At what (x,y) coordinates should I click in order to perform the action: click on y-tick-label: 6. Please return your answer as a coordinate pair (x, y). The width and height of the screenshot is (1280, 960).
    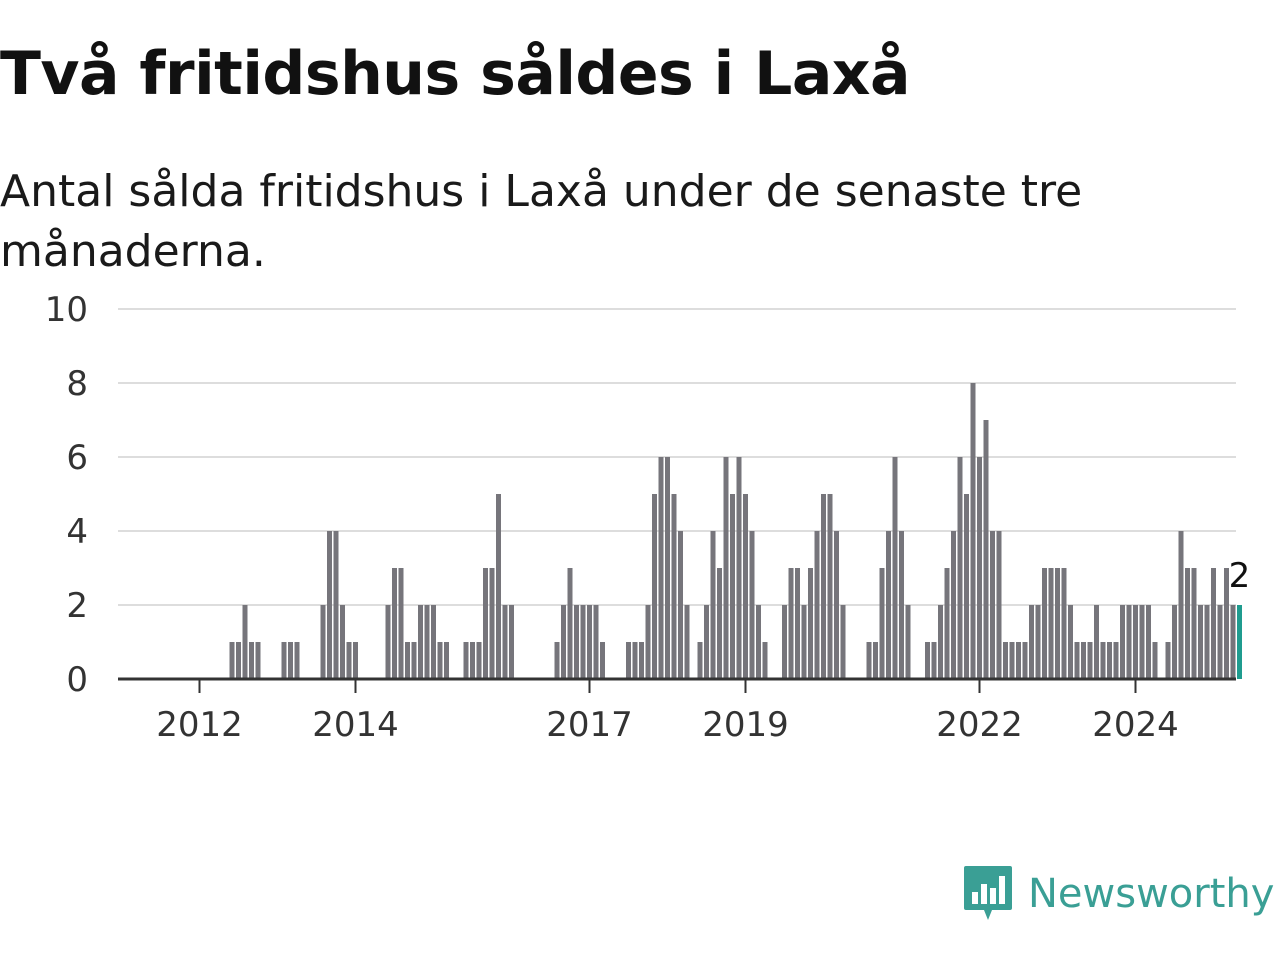
    Looking at the image, I should click on (77, 458).